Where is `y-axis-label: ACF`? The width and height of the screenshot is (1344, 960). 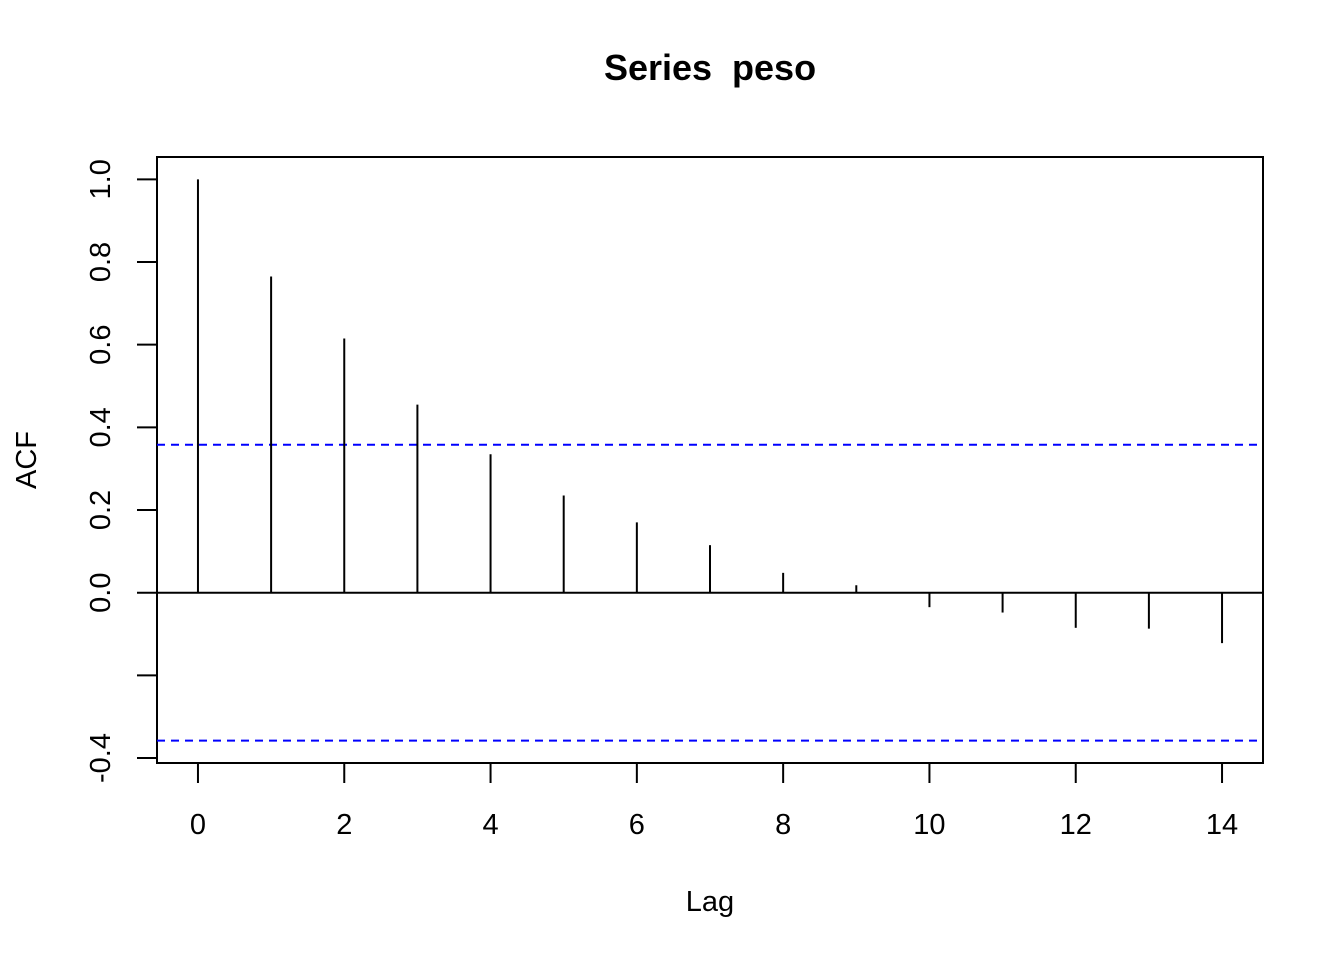
y-axis-label: ACF is located at coordinates (27, 460).